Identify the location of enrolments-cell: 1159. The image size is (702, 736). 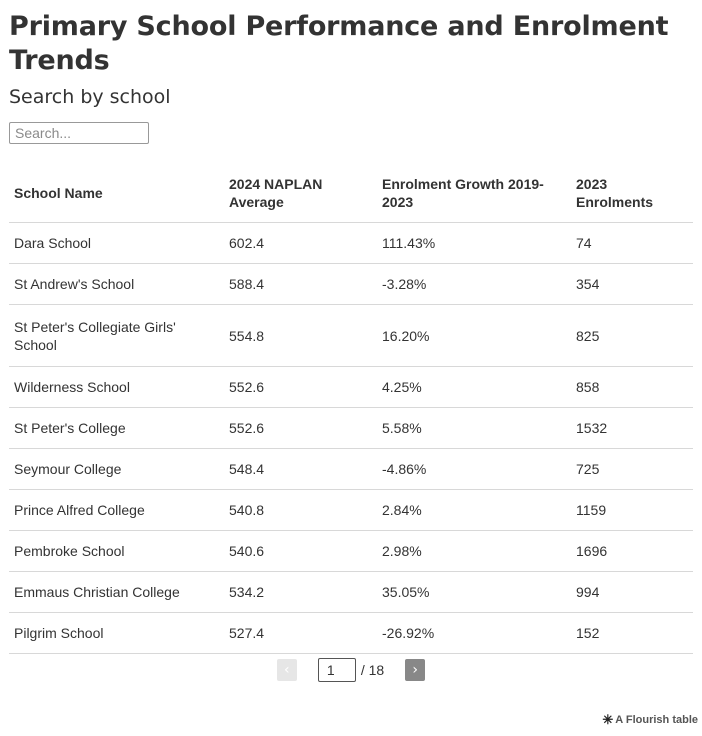
(632, 510).